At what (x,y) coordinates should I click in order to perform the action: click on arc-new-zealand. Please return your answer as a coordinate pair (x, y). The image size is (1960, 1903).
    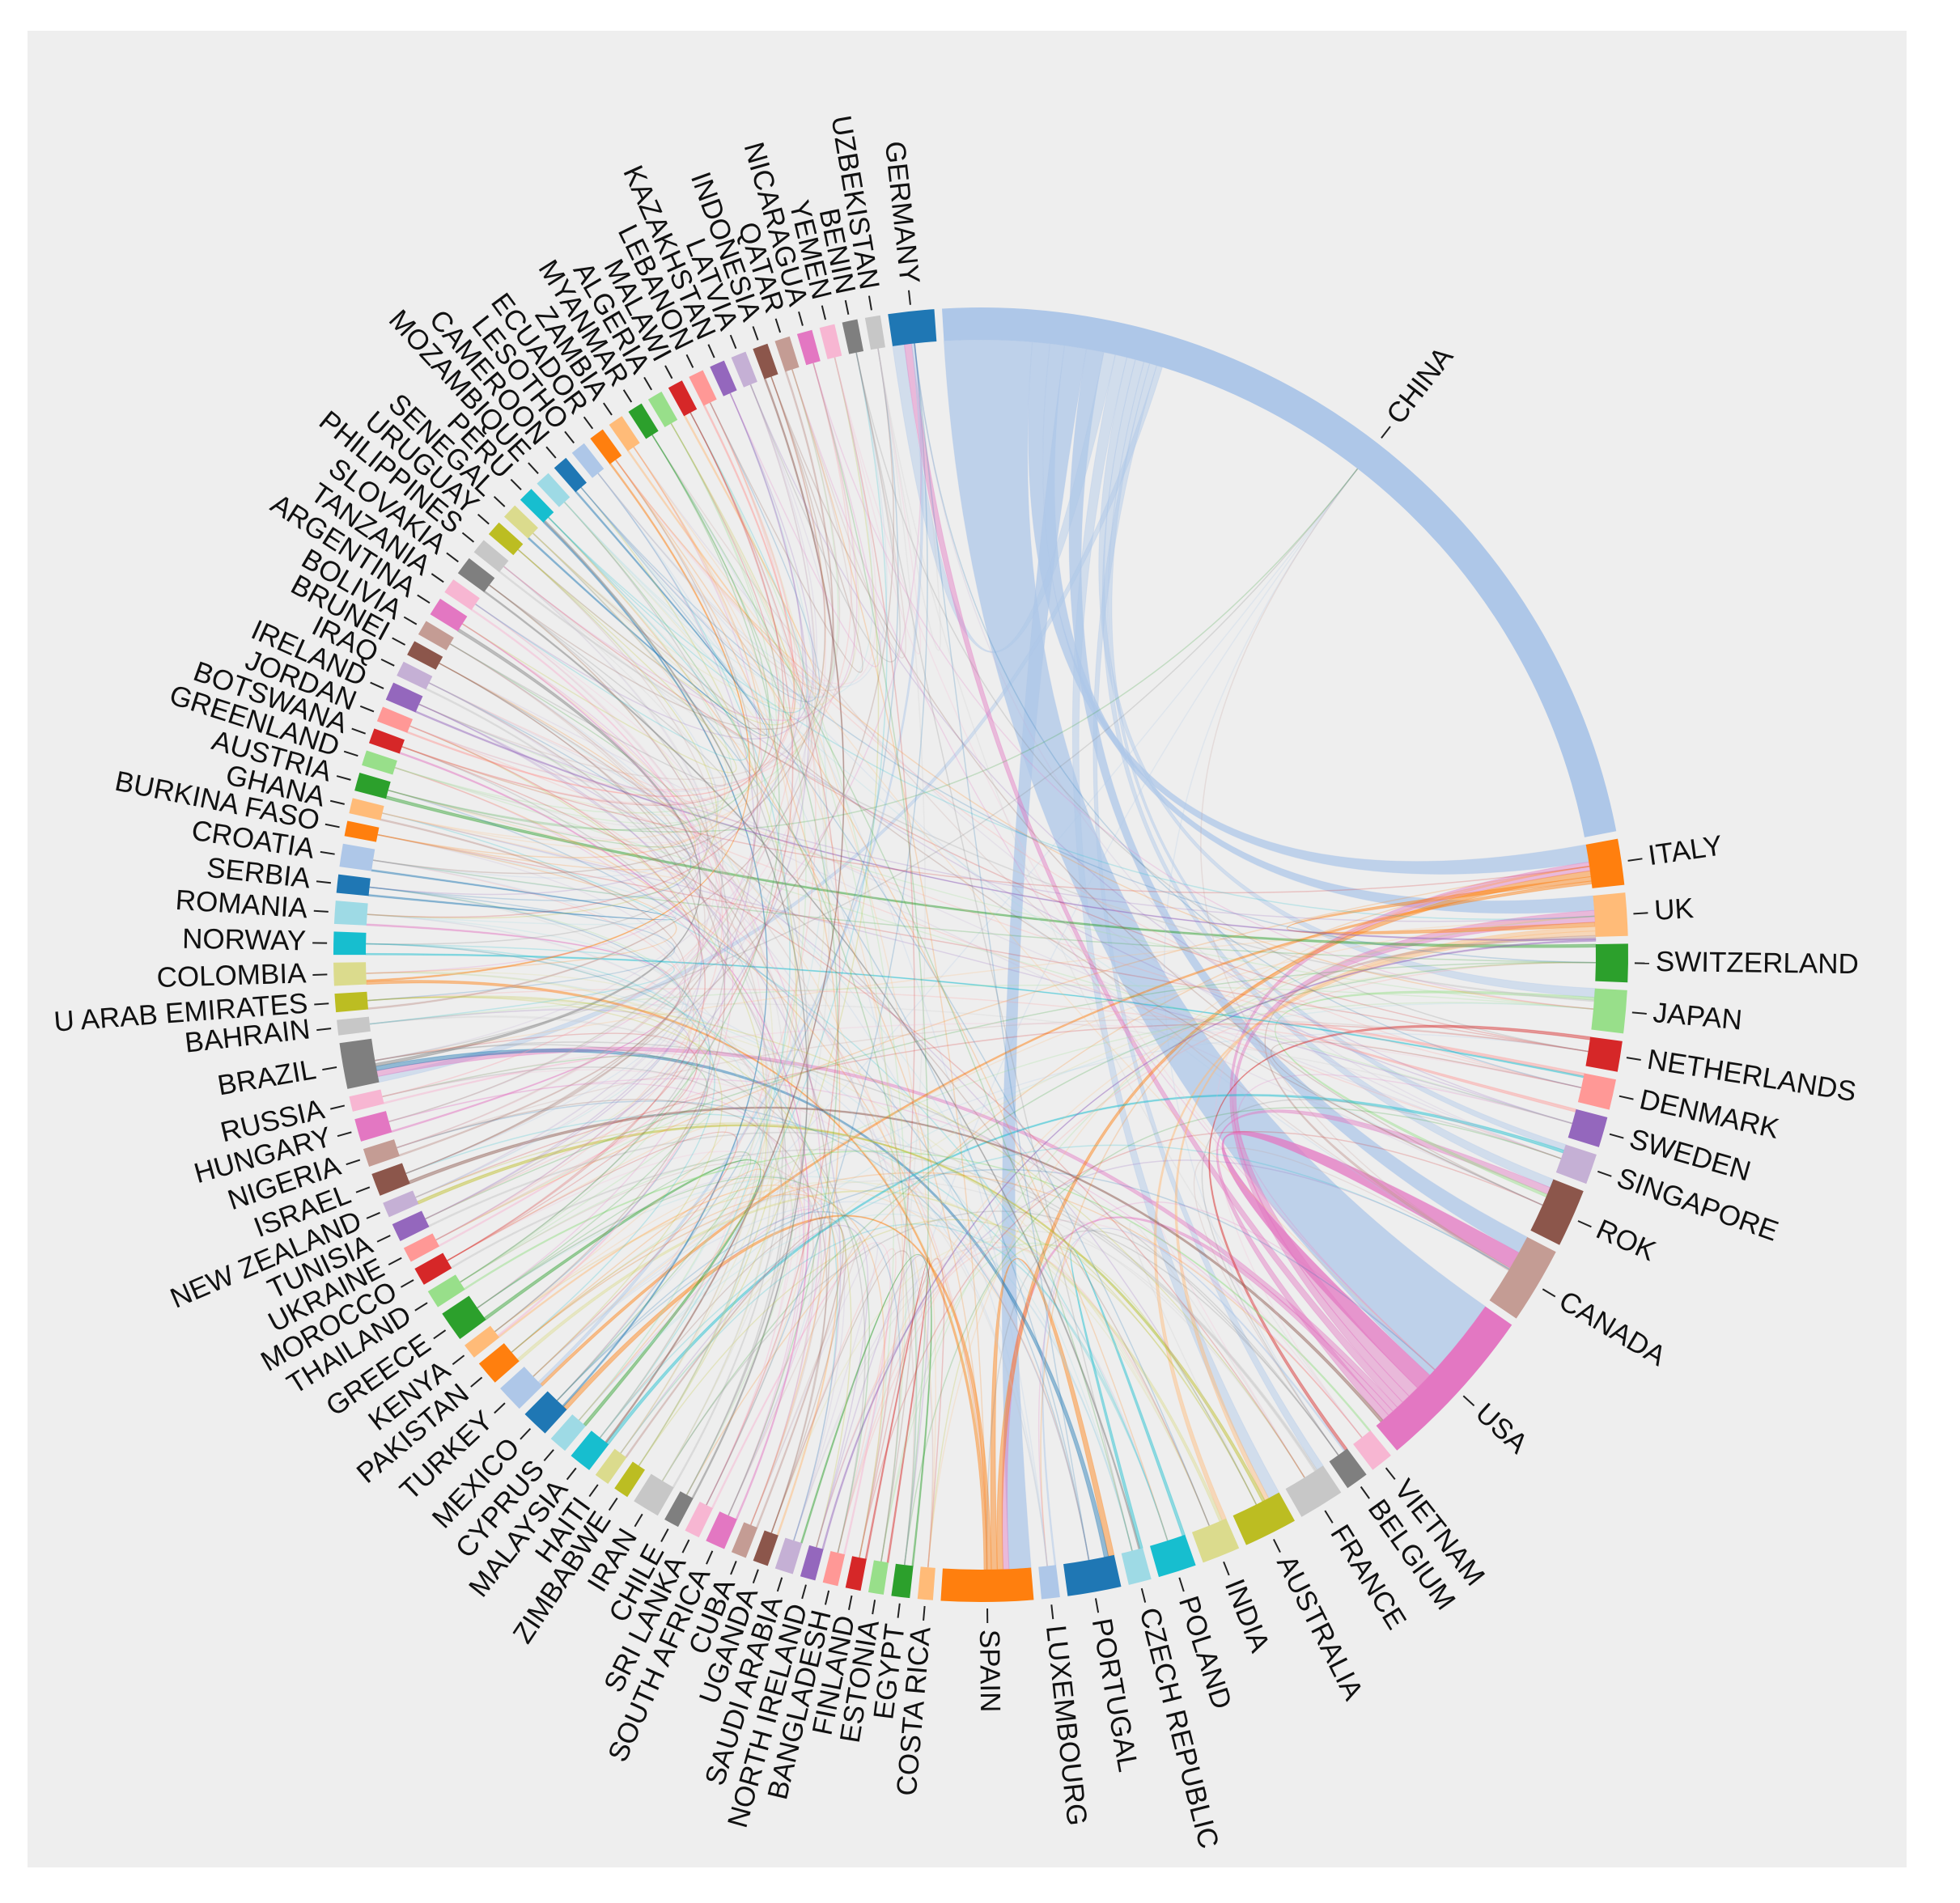
    Looking at the image, I should click on (401, 1204).